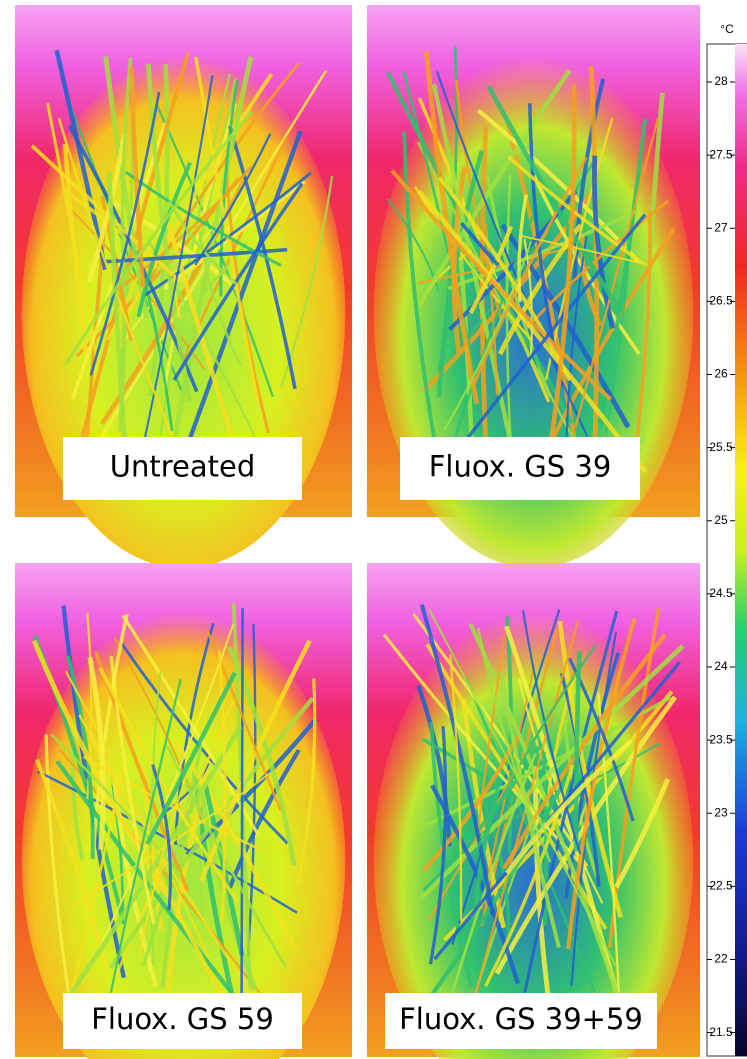 This screenshot has height=1059, width=747. I want to click on colorbar-tick-label: 26.5, so click(721, 301).